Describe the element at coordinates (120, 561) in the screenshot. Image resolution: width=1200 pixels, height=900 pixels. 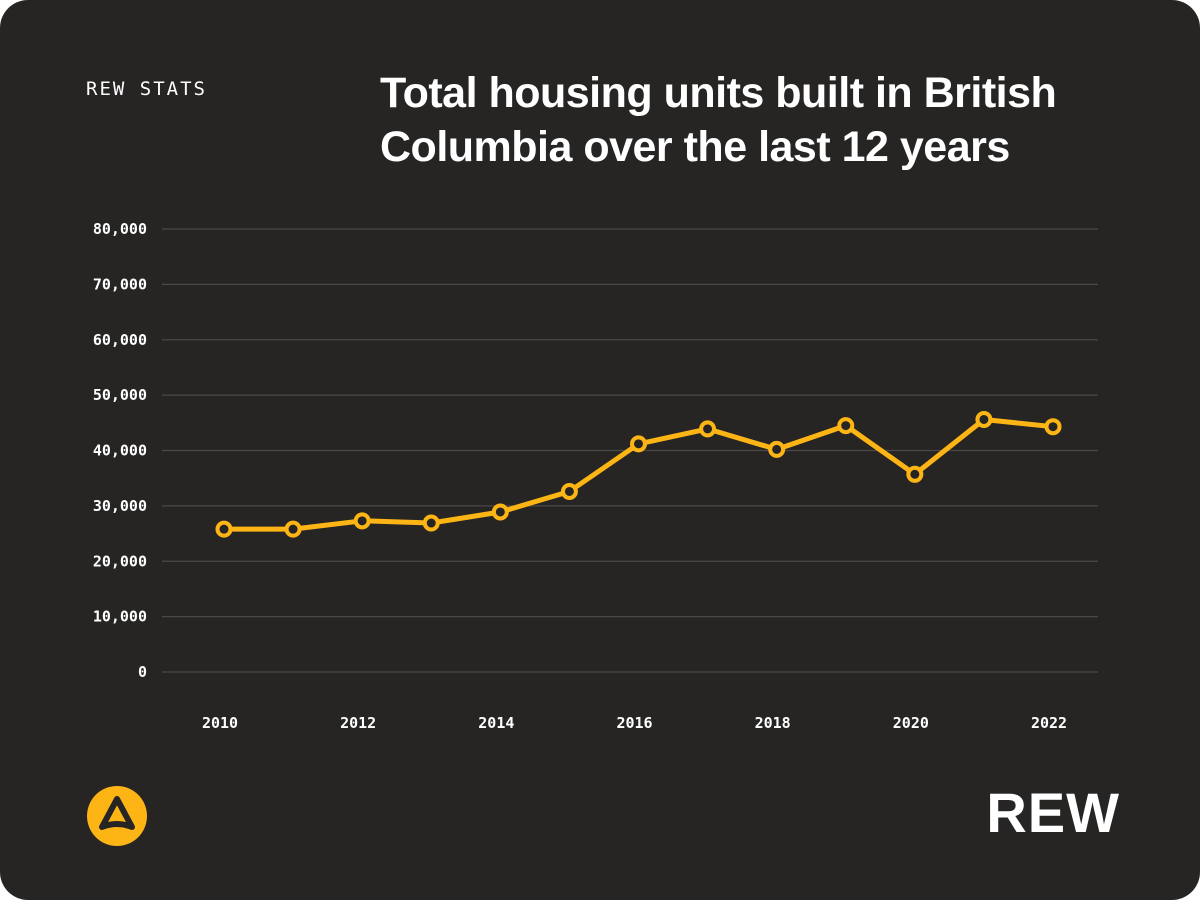
I see `y-tick-label: 20,000` at that location.